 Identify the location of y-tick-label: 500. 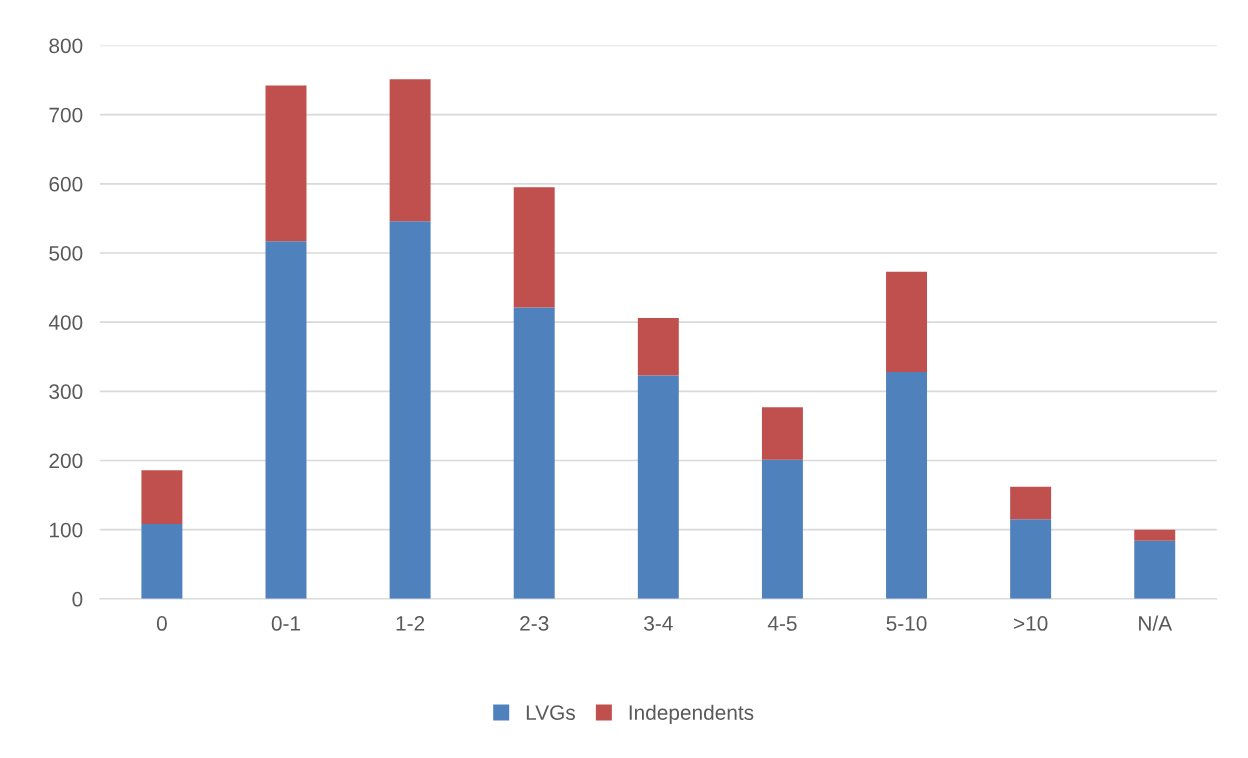
(66, 253).